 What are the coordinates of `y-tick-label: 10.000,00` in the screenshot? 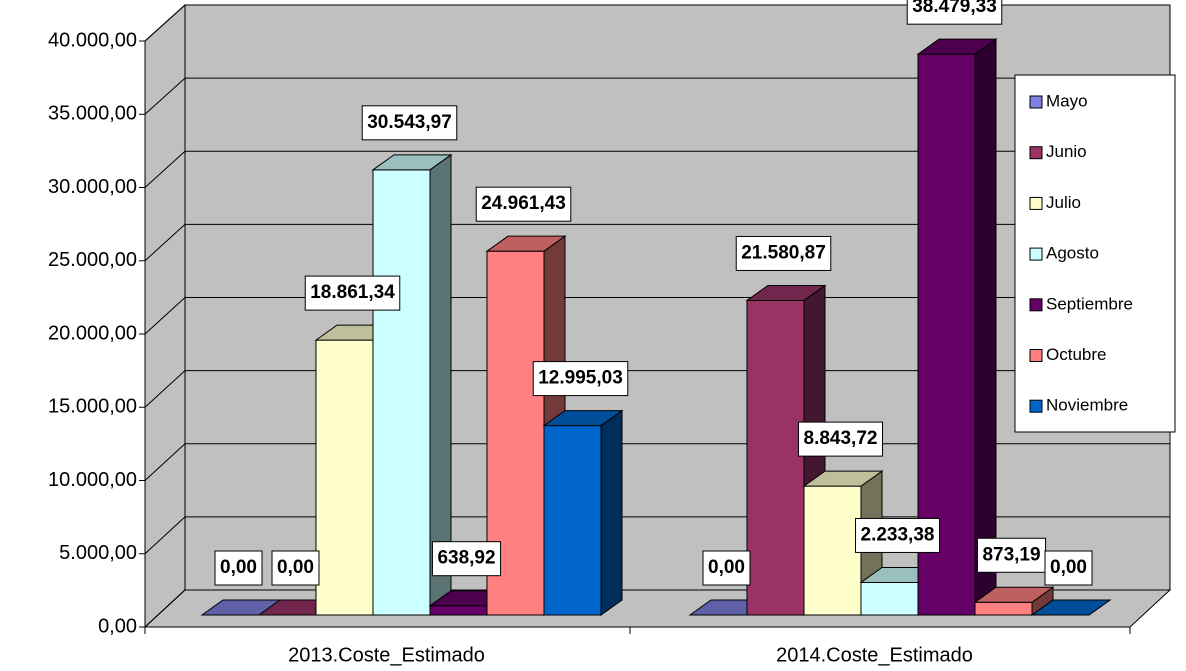 It's located at (92, 480).